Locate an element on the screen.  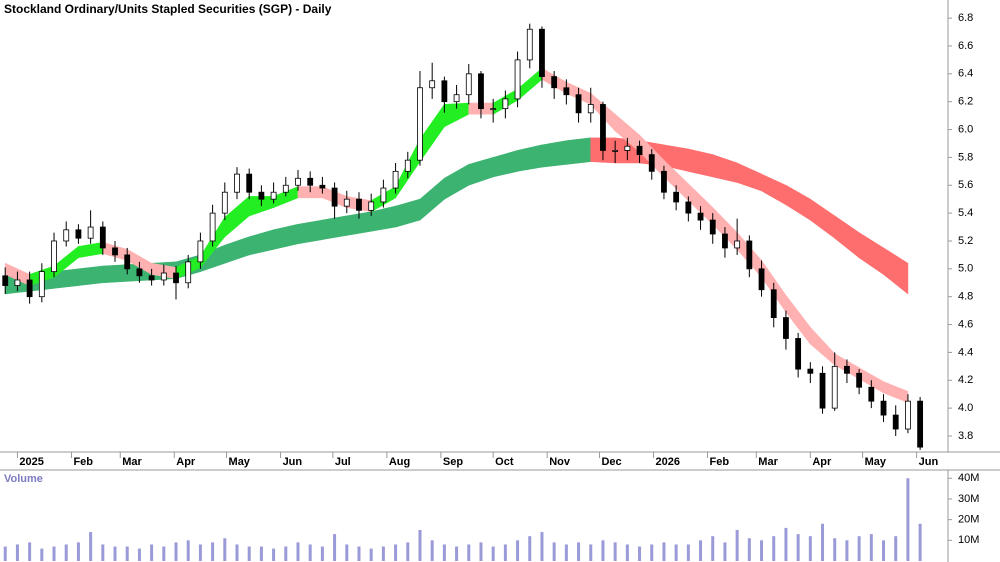
y-tick-label: 5.4 is located at coordinates (965, 213).